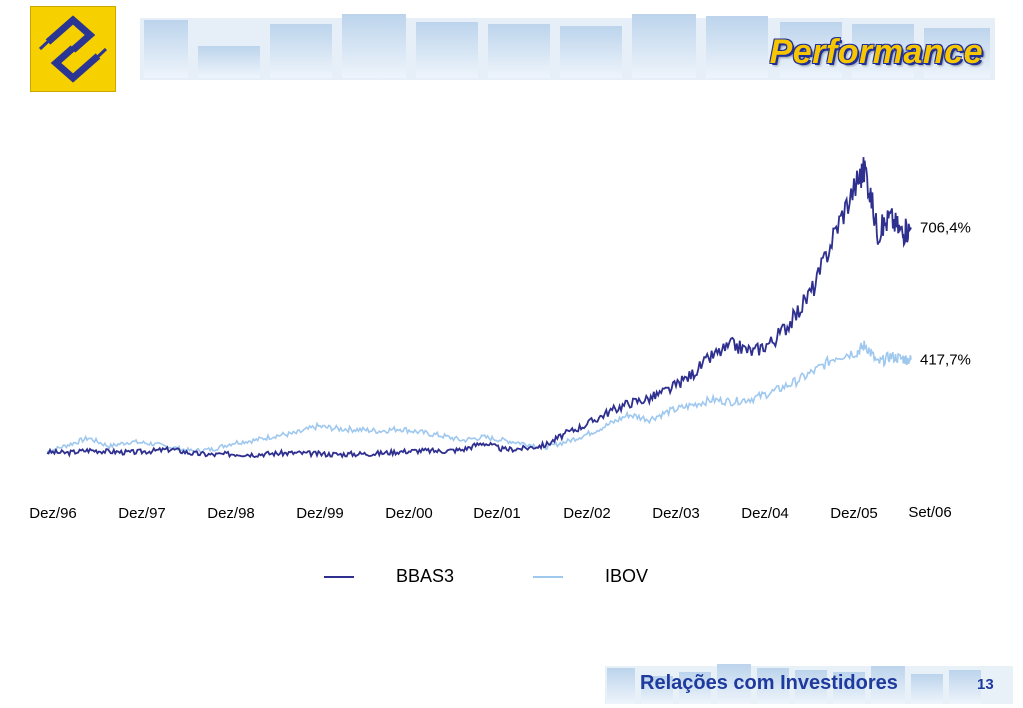 The height and width of the screenshot is (708, 1023). What do you see at coordinates (389, 576) in the screenshot?
I see `legend-item-bbas3: BBAS3` at bounding box center [389, 576].